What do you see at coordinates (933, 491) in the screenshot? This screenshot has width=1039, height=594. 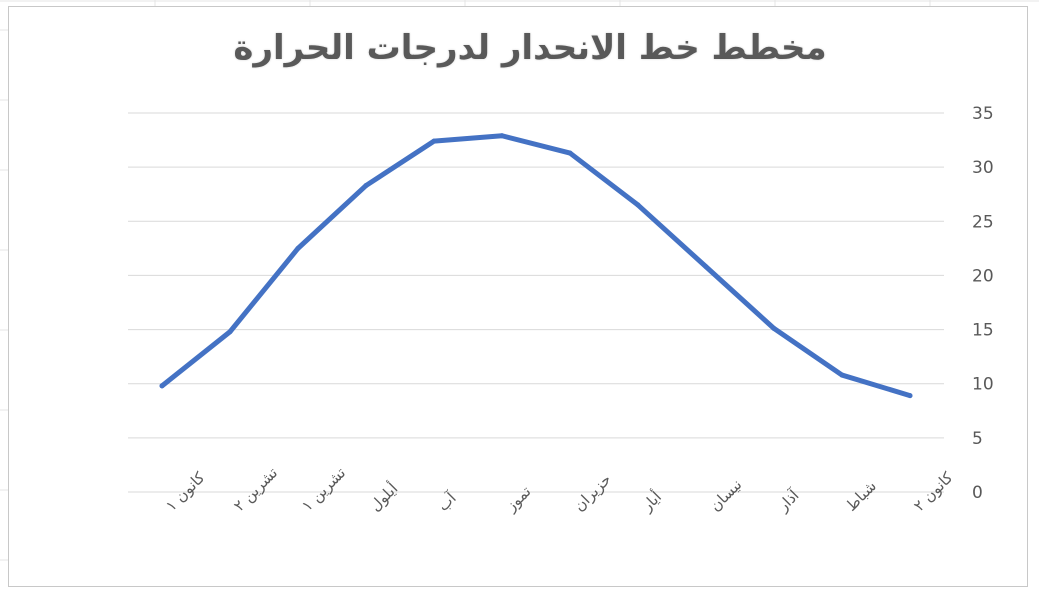 I see `x-tick-label: كانون ٢` at bounding box center [933, 491].